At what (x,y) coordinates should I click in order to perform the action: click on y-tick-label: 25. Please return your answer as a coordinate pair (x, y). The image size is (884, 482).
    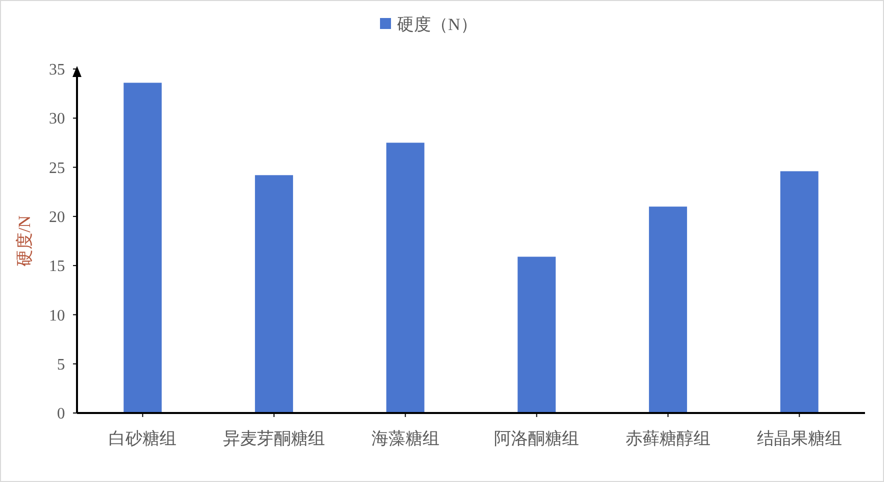
    Looking at the image, I should click on (57, 168).